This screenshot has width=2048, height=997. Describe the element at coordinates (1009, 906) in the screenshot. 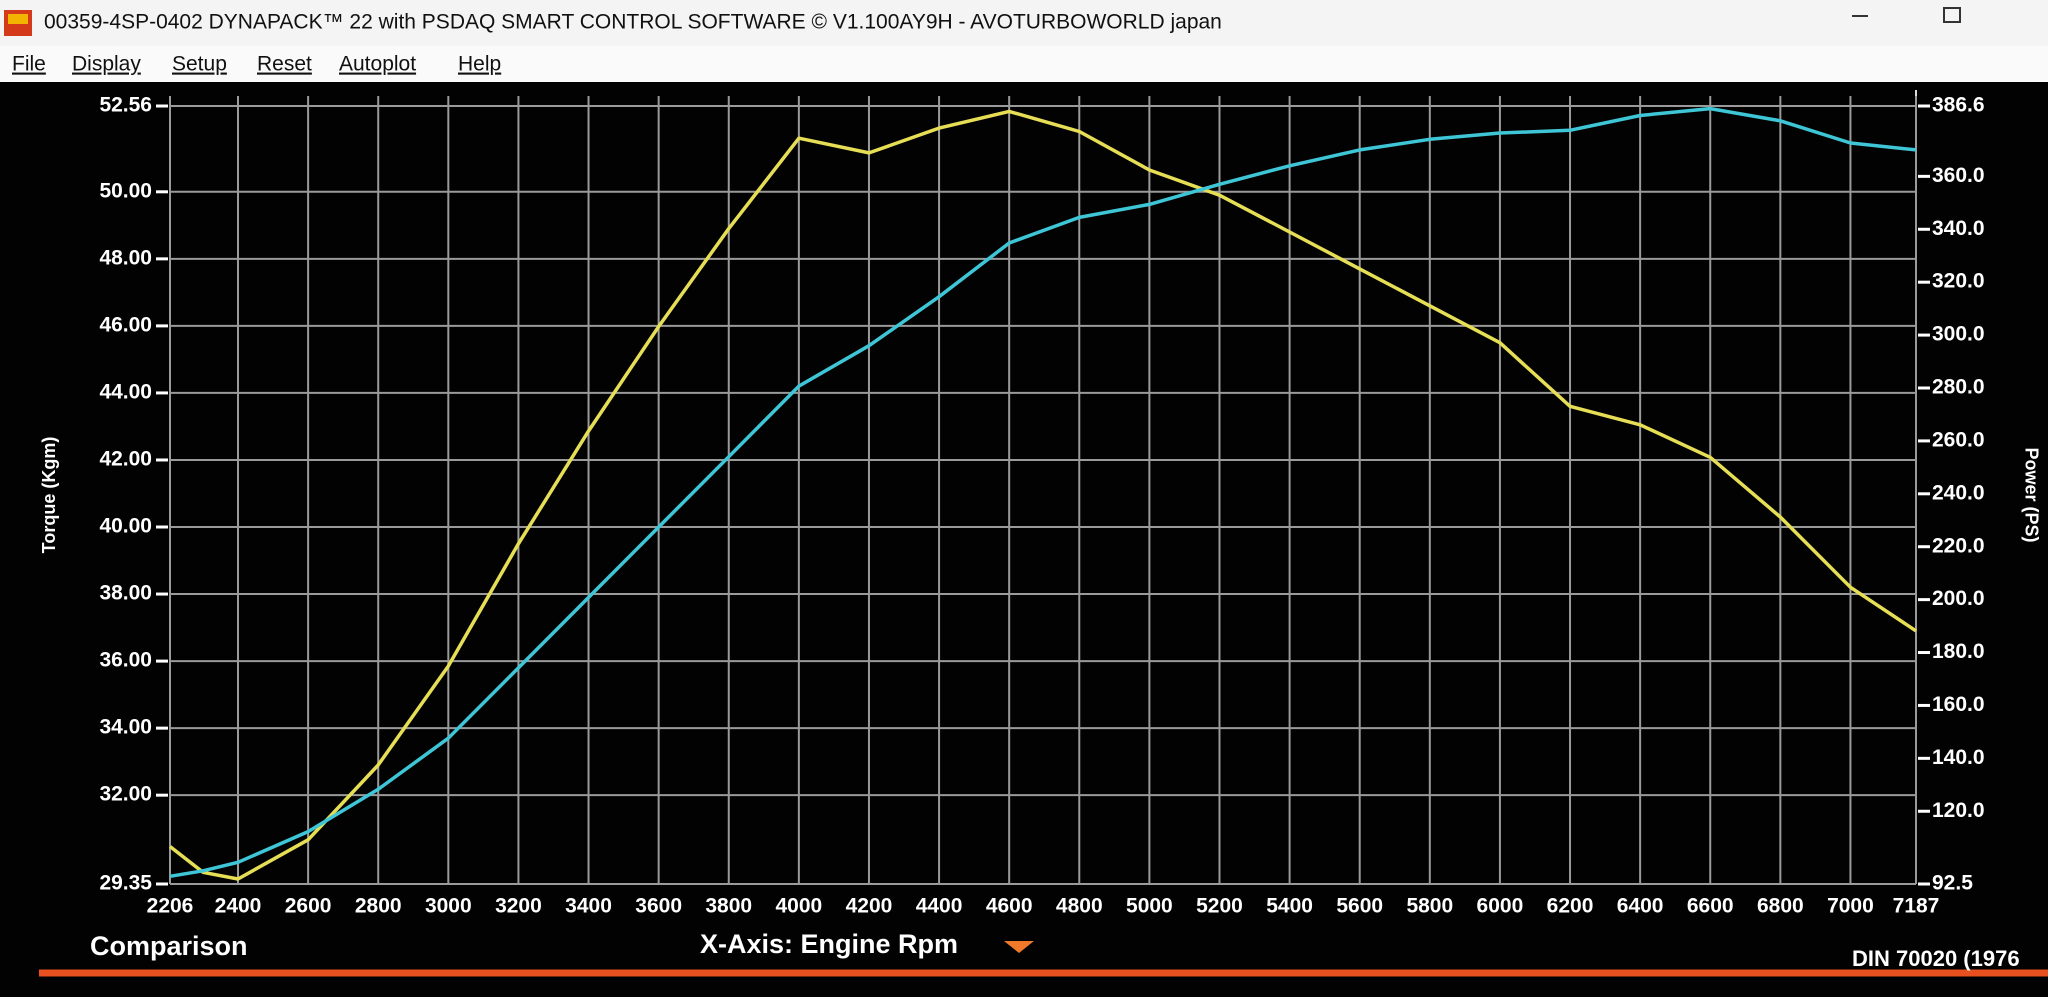

I see `x-tick-label: 4600` at that location.